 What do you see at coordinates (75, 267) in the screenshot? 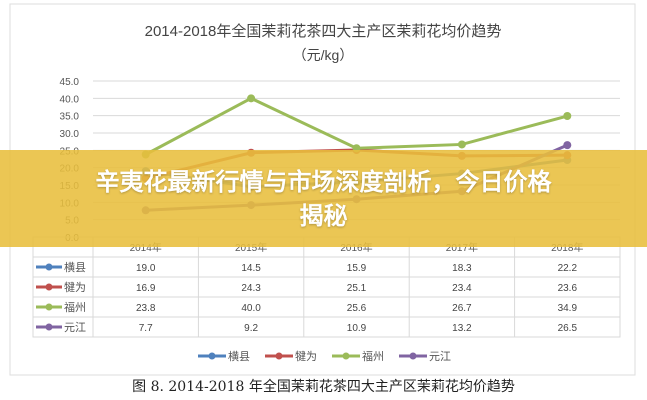
I see `table-series-label: 横县` at bounding box center [75, 267].